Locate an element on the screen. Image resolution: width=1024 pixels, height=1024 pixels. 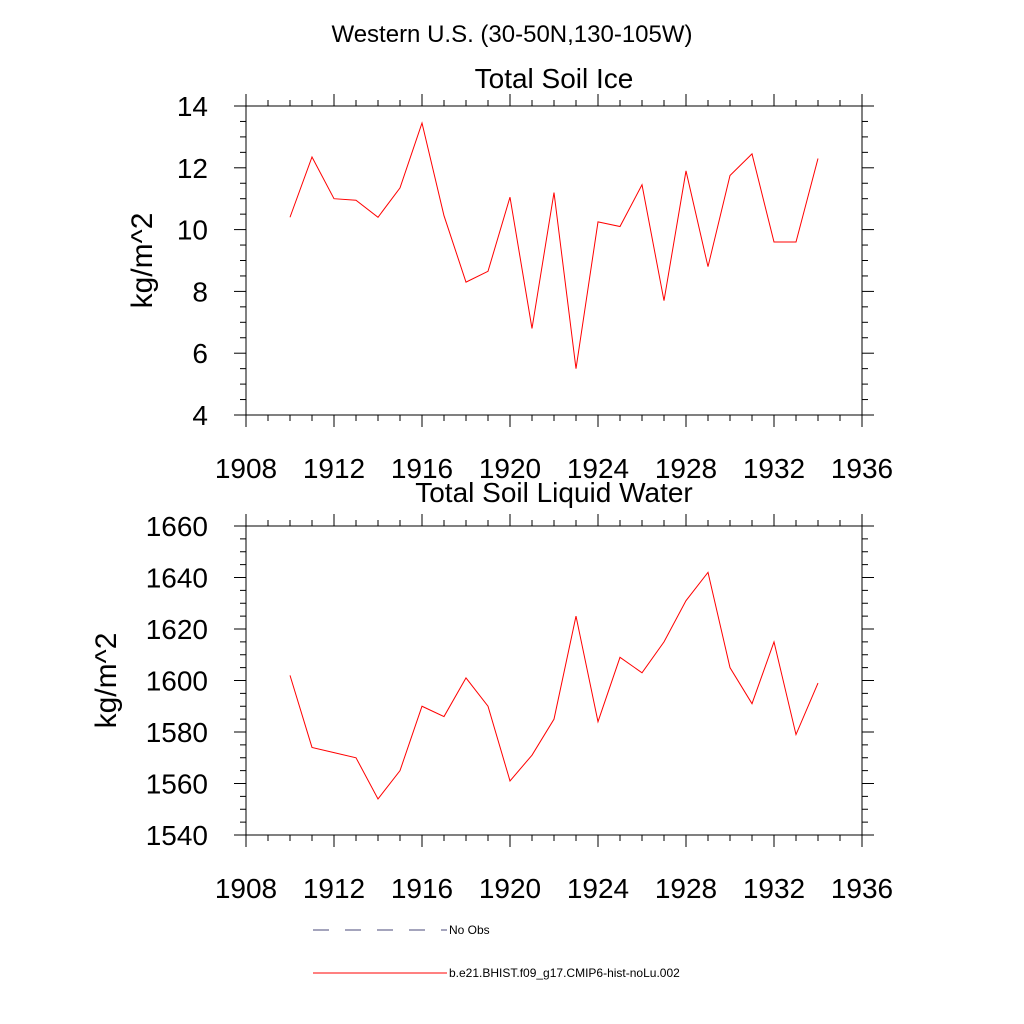
y-tick-label: 4 is located at coordinates (200, 415).